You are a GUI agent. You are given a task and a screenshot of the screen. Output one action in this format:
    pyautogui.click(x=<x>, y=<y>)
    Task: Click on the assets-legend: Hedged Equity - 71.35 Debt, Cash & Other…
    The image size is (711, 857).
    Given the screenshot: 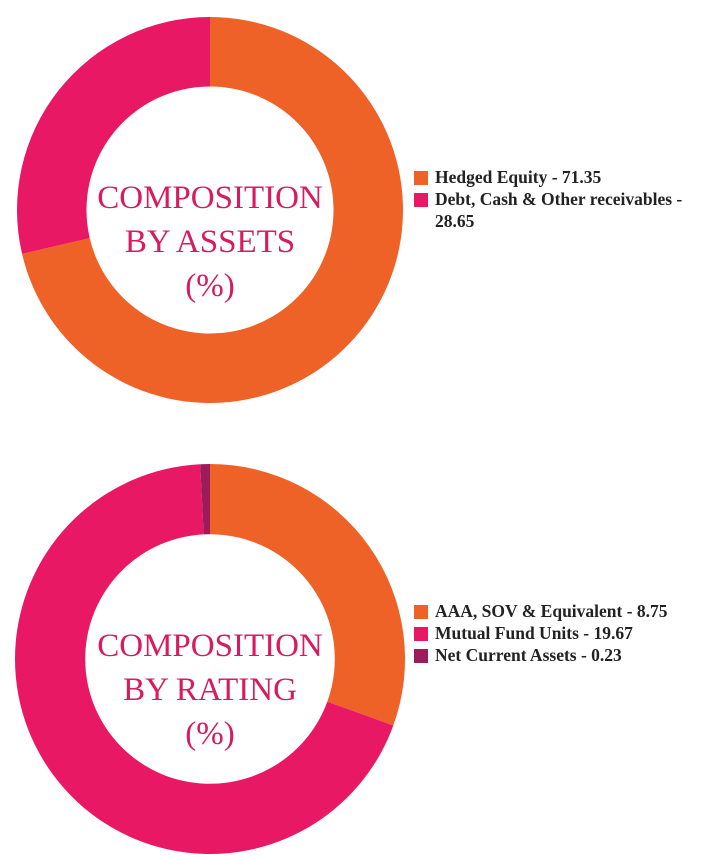 What is the action you would take?
    pyautogui.click(x=562, y=199)
    